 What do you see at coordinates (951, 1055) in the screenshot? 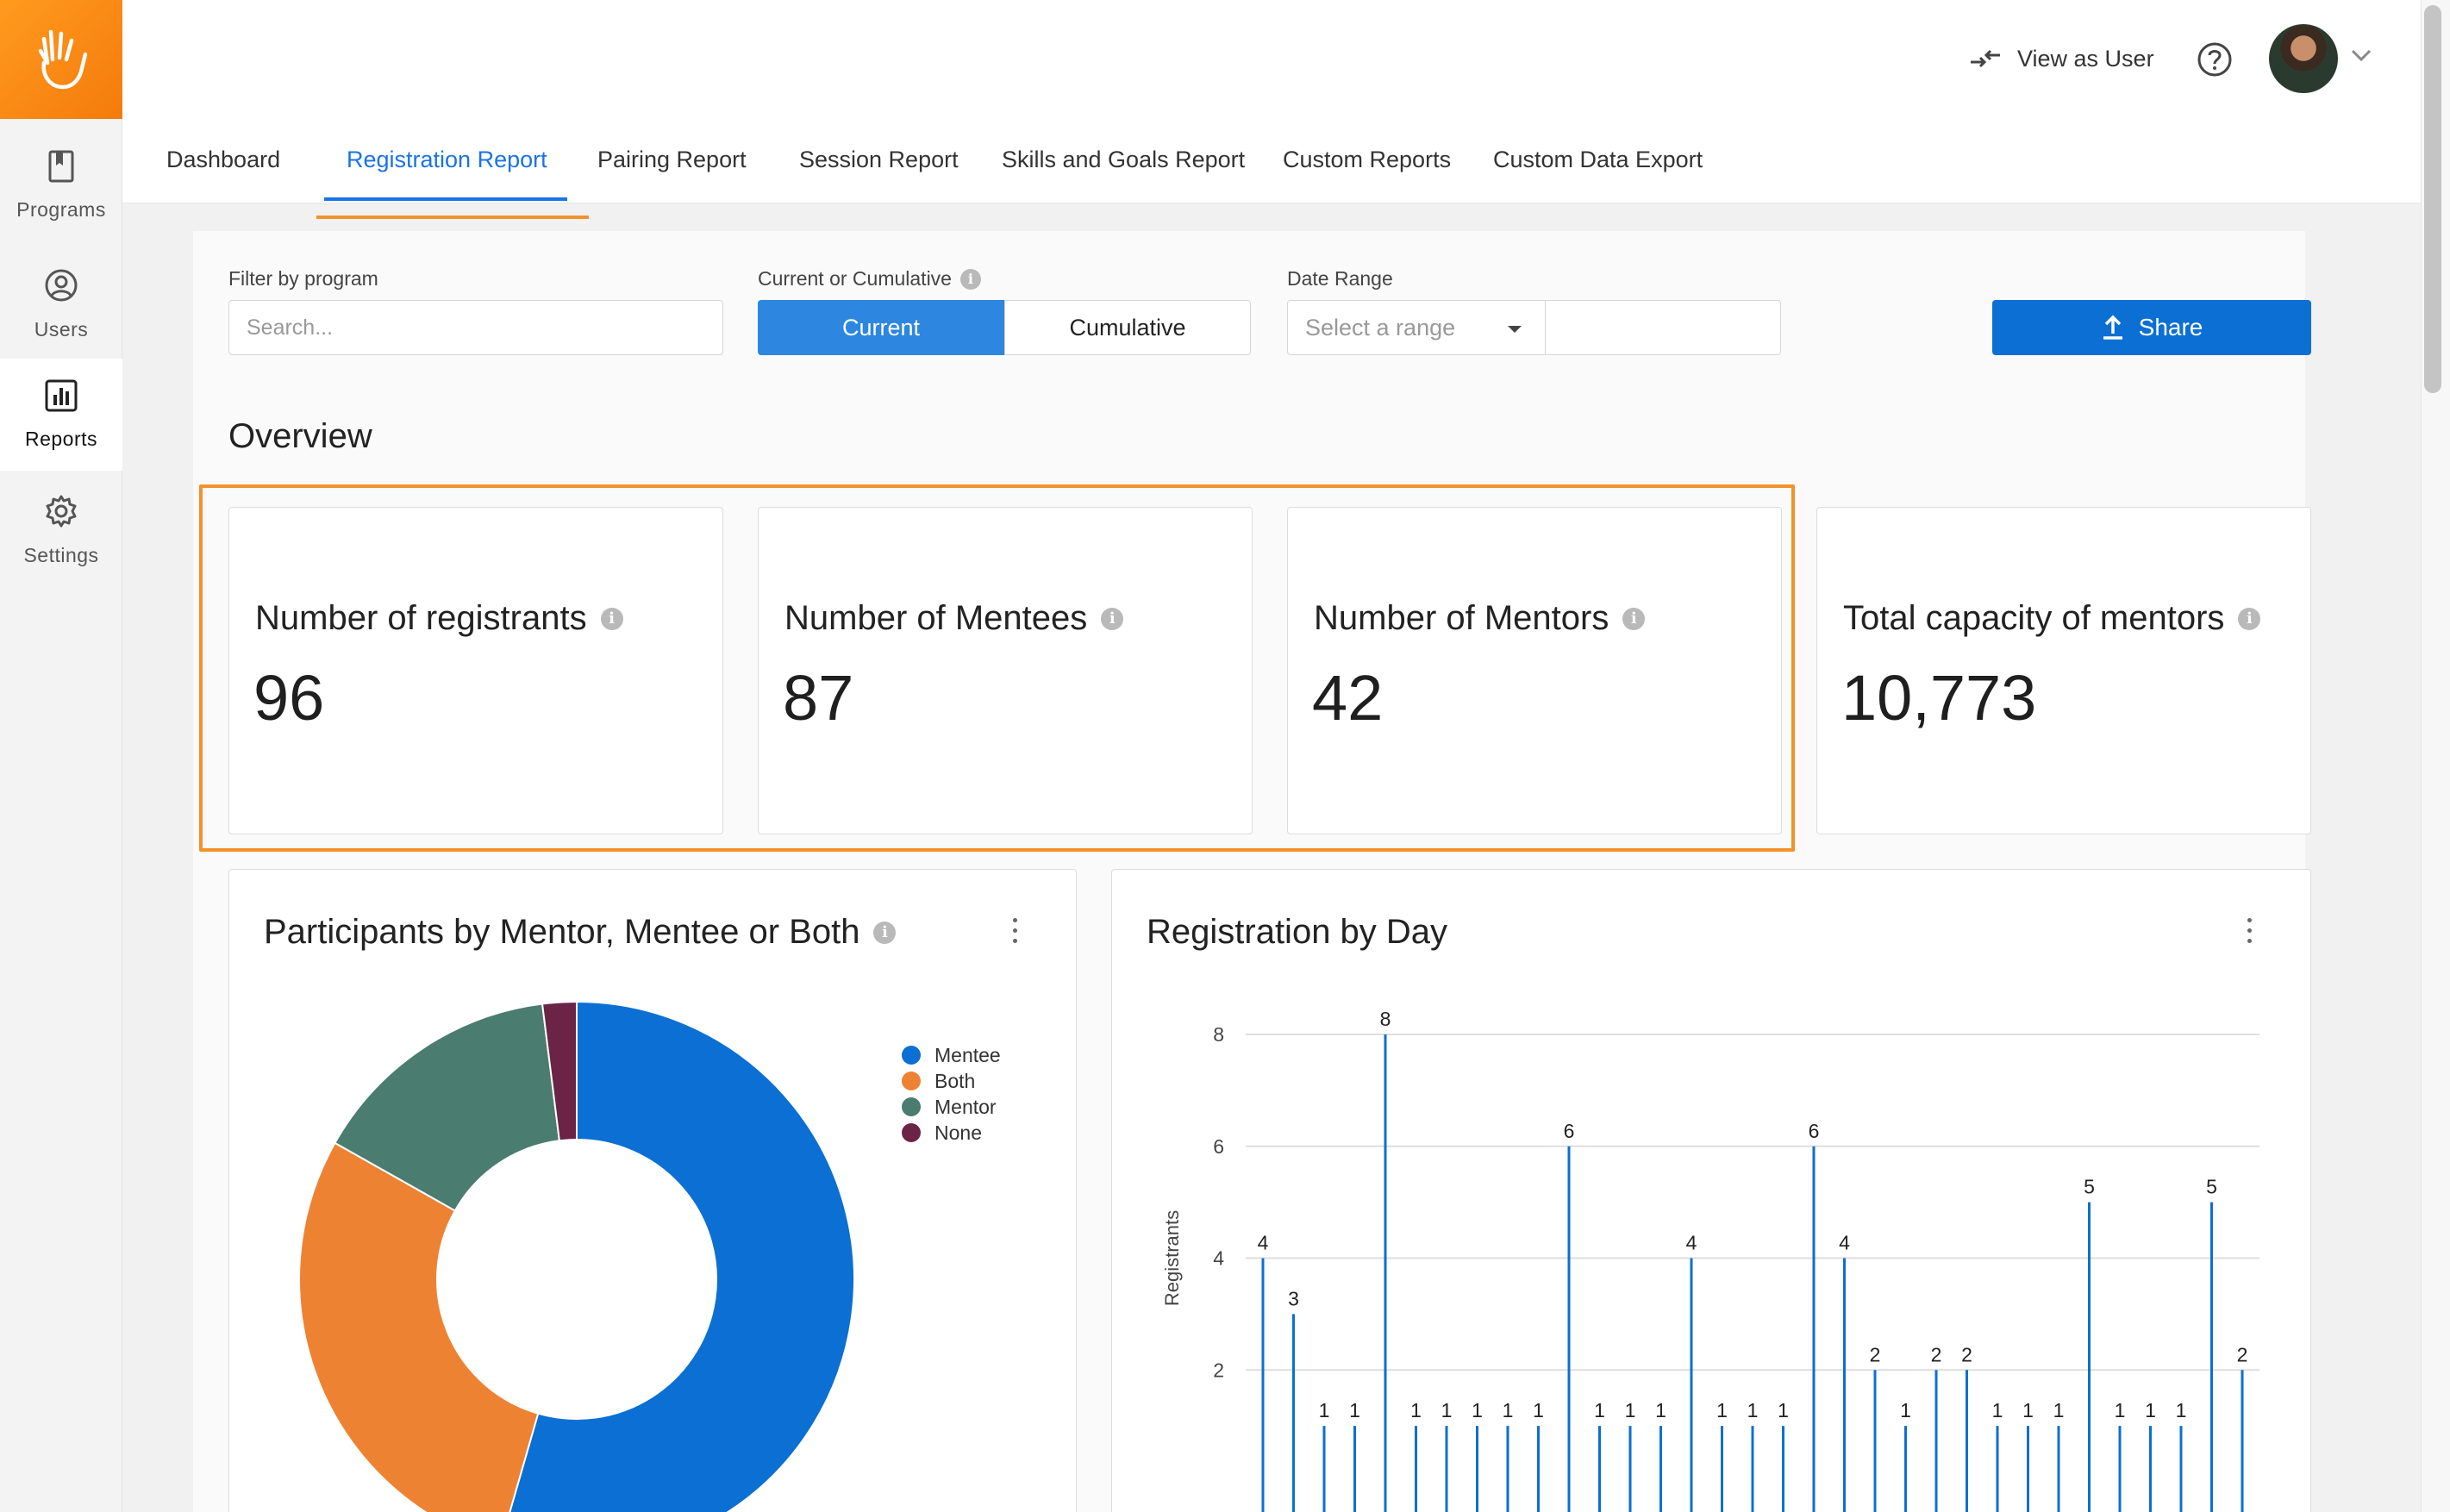
I see `legend-item: Mentee` at bounding box center [951, 1055].